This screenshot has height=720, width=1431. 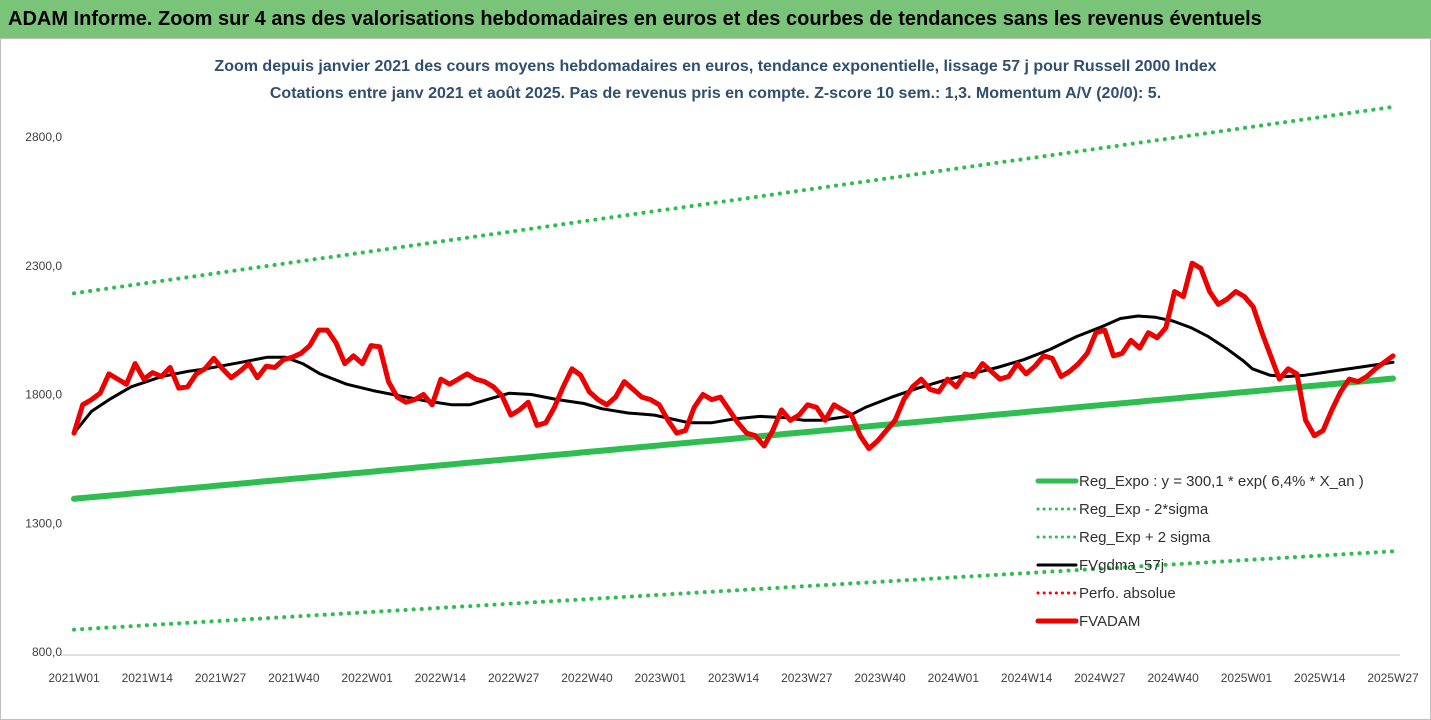 What do you see at coordinates (1173, 678) in the screenshot?
I see `x-tick-label: 2024W40` at bounding box center [1173, 678].